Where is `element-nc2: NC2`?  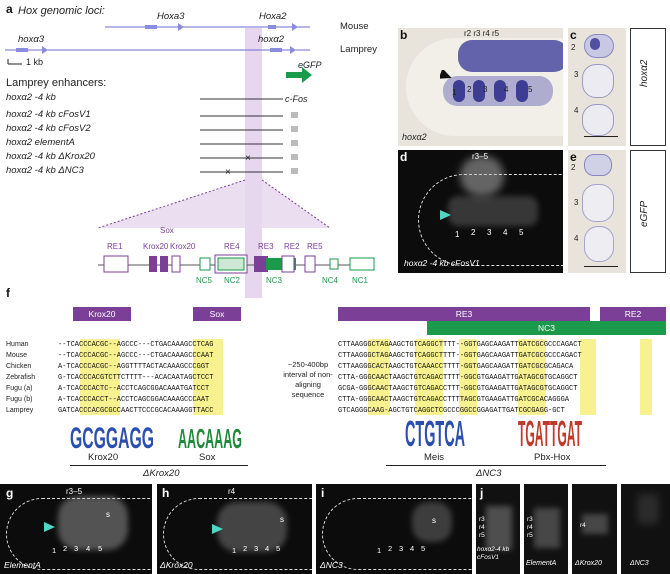
element-nc2: NC2 is located at coordinates (232, 280).